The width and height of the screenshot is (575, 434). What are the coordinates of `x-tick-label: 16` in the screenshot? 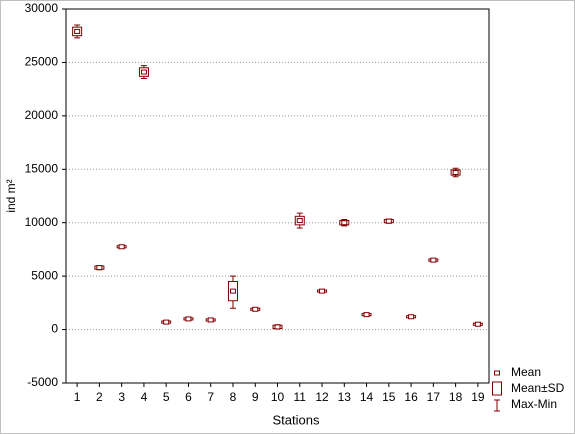 It's located at (411, 397).